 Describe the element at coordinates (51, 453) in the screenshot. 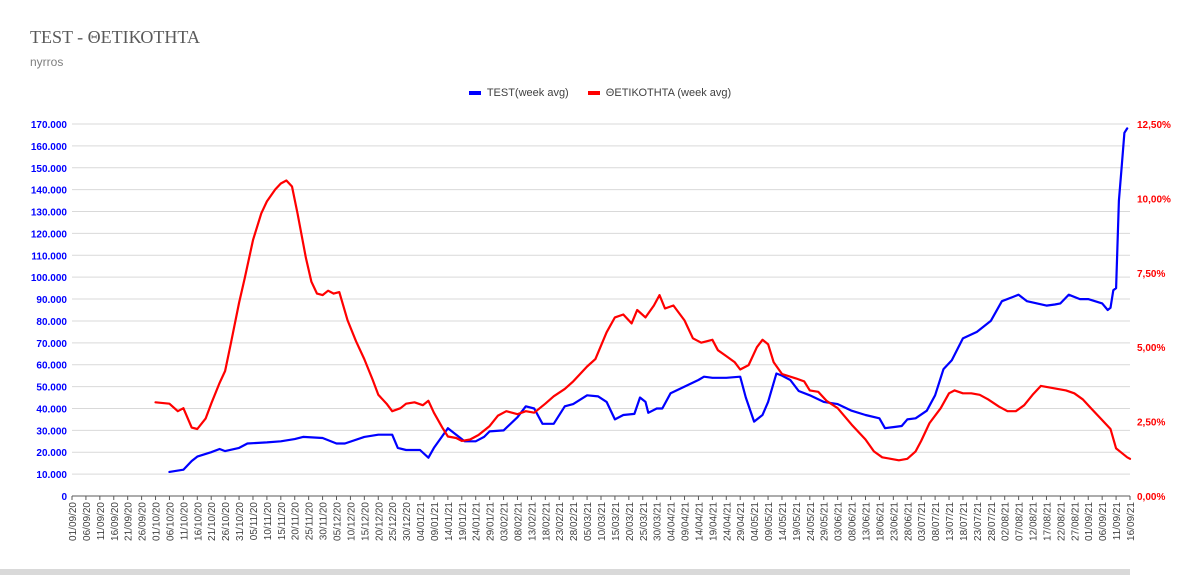

I see `left-tick-label: 20.000` at that location.